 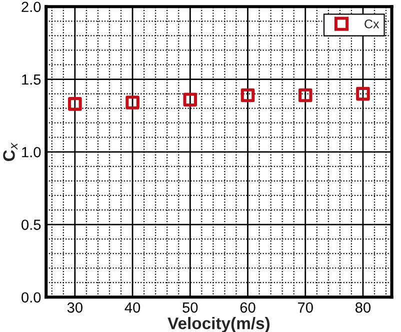 I want to click on y-tick-label: 2.0, so click(x=31, y=7).